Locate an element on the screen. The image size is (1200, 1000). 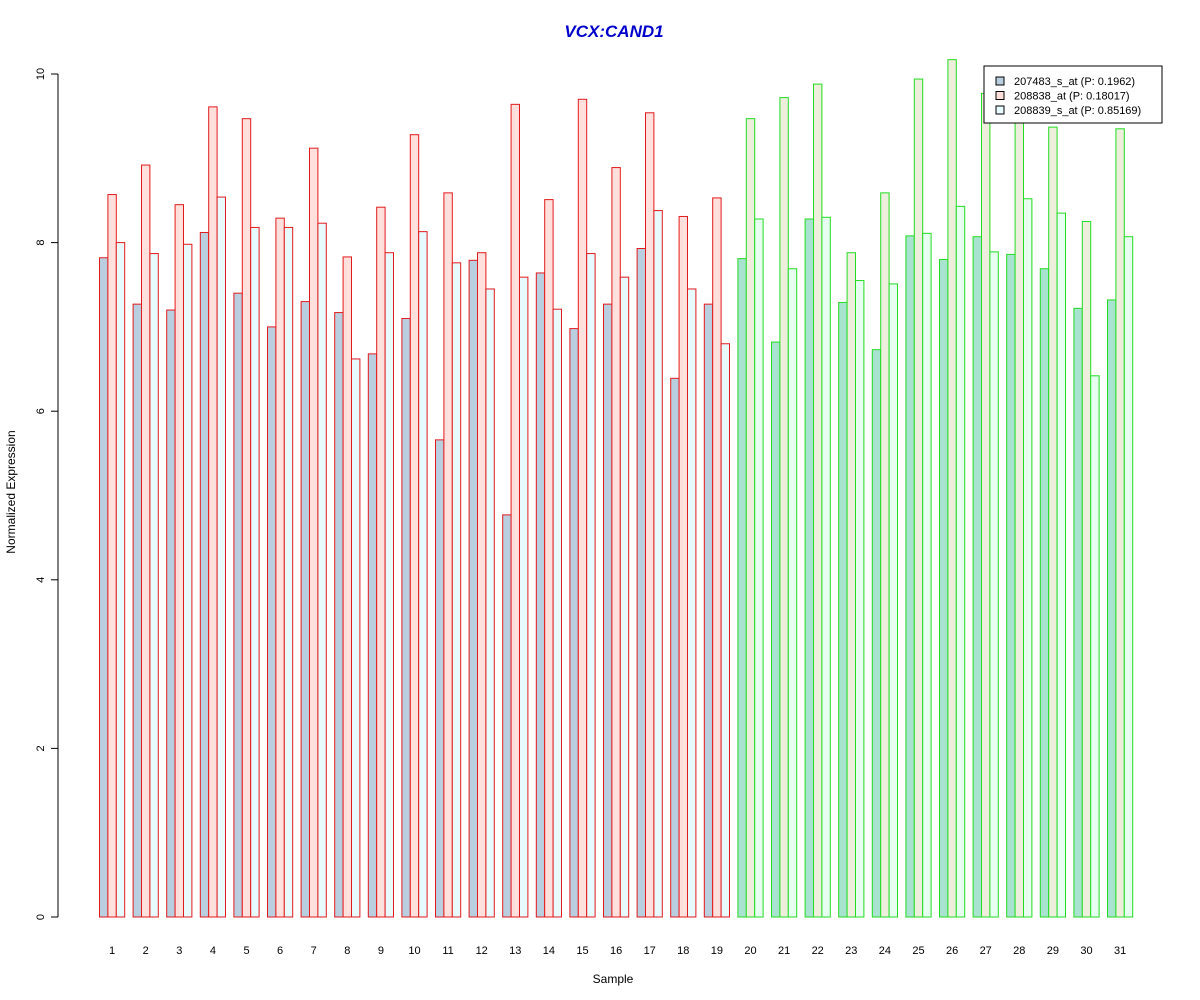
legend-entry: 207483_s_at (P: 0.1962) is located at coordinates (1074, 82).